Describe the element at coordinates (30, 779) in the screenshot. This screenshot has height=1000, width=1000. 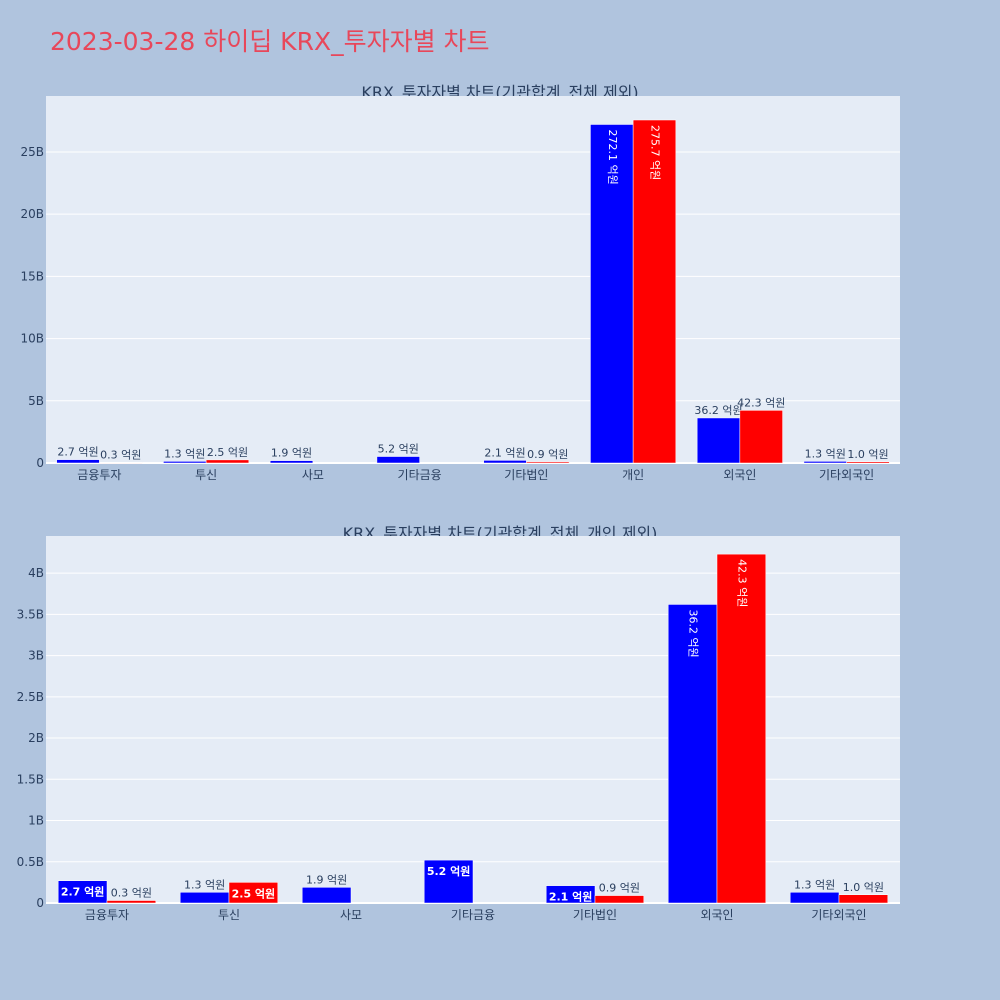
I see `y-tick-label: 1.5B` at that location.